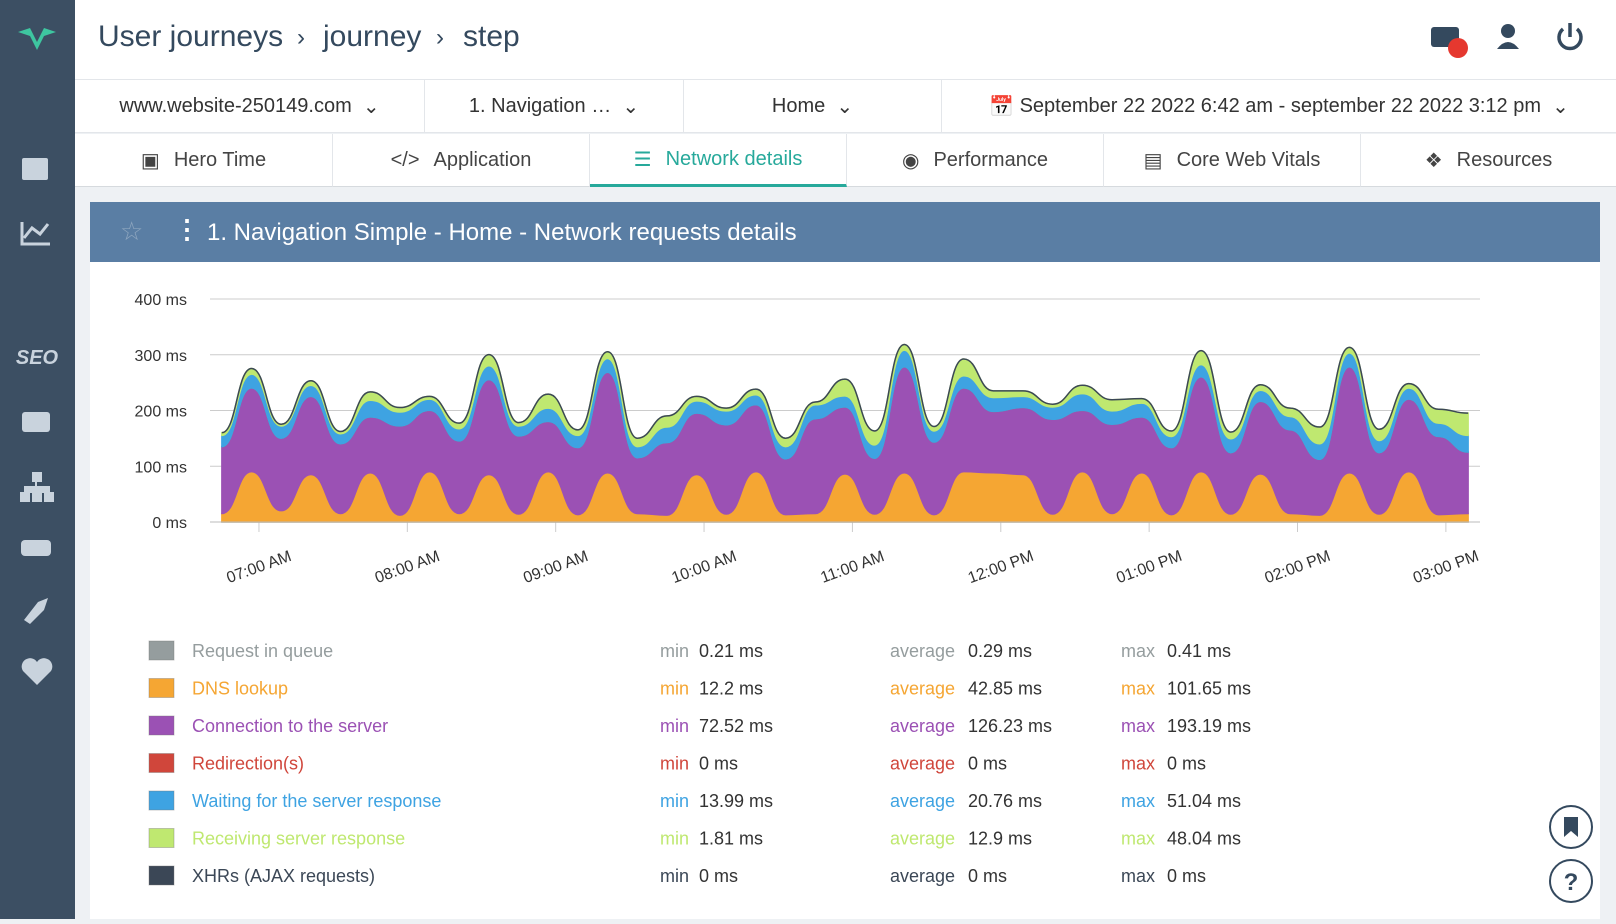 The height and width of the screenshot is (924, 1616). Describe the element at coordinates (1298, 567) in the screenshot. I see `x-tick-label: 02:00 PM` at that location.